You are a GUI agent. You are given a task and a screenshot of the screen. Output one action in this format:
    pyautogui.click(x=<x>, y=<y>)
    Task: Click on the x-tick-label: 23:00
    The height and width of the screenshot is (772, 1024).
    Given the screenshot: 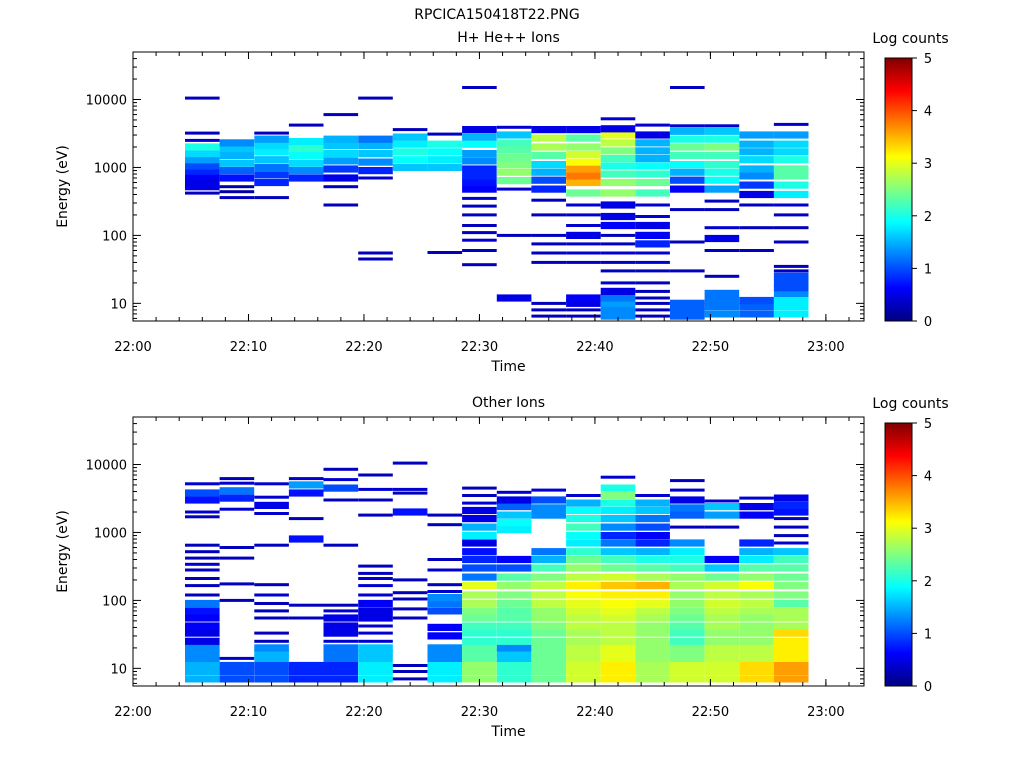 What is the action you would take?
    pyautogui.click(x=825, y=712)
    